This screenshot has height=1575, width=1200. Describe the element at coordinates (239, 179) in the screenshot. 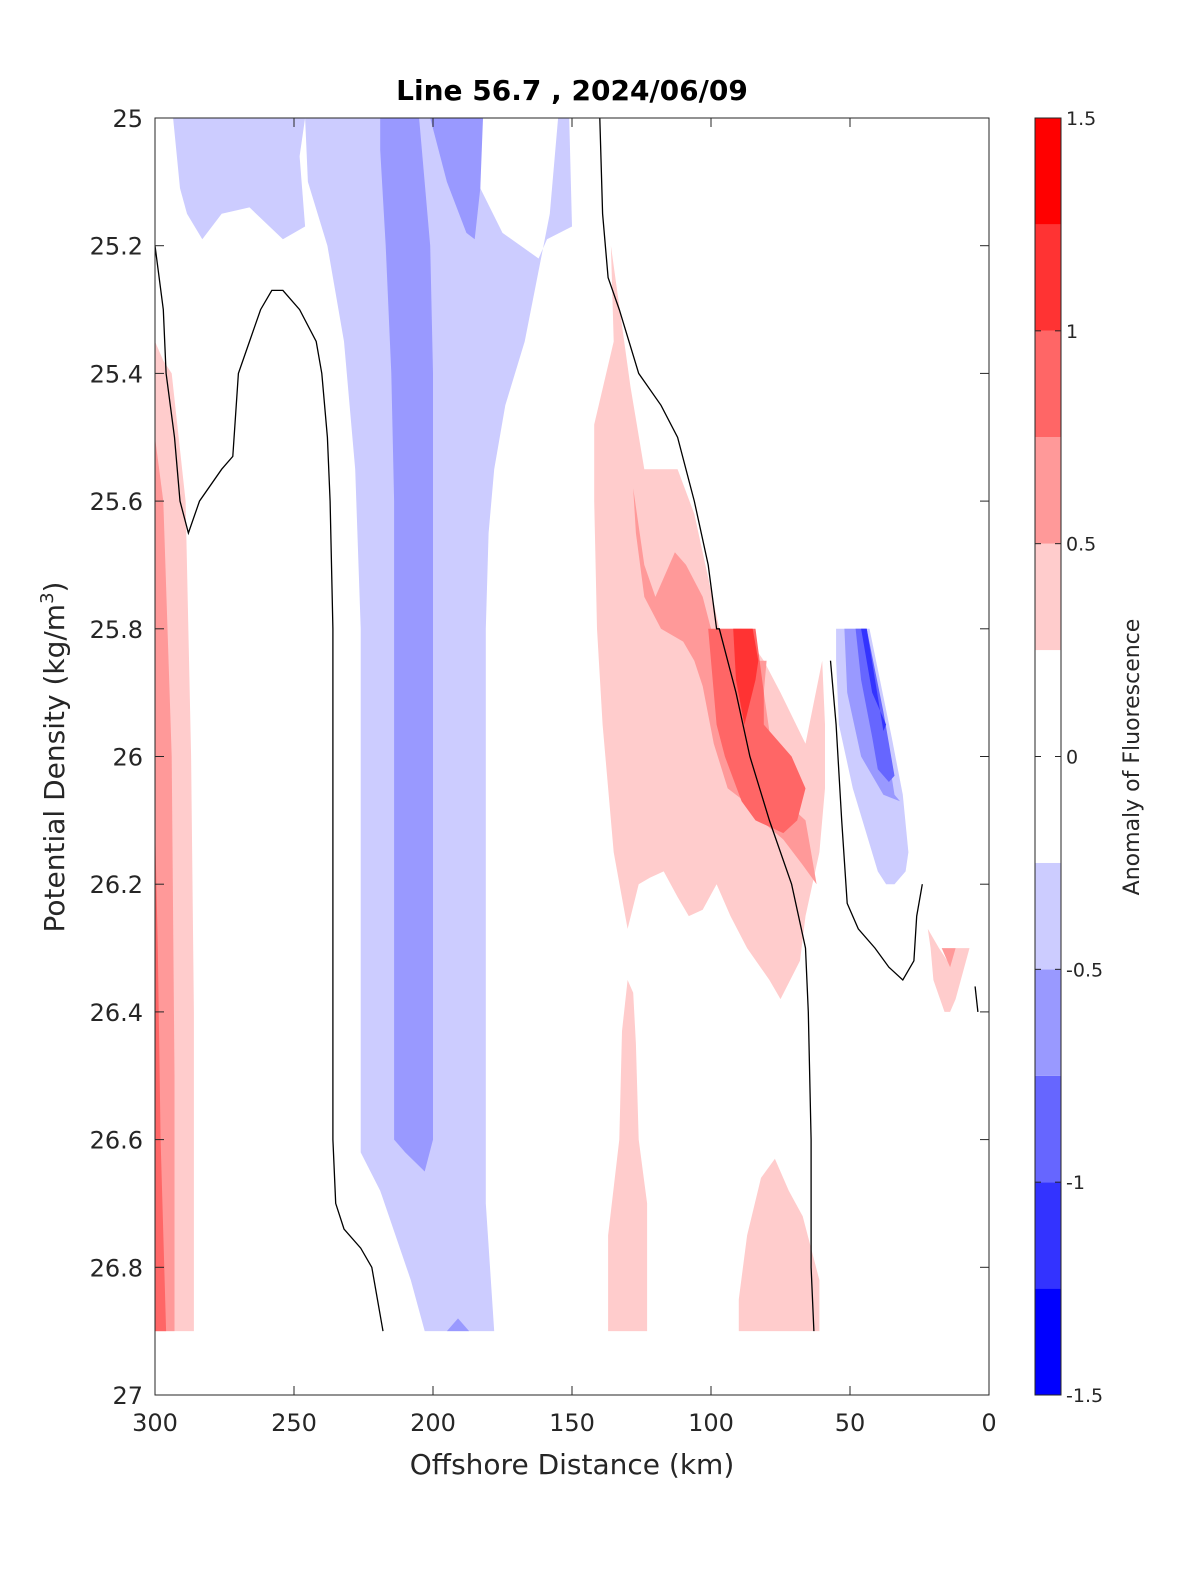

I see `region-neg-0.25-top-left` at that location.